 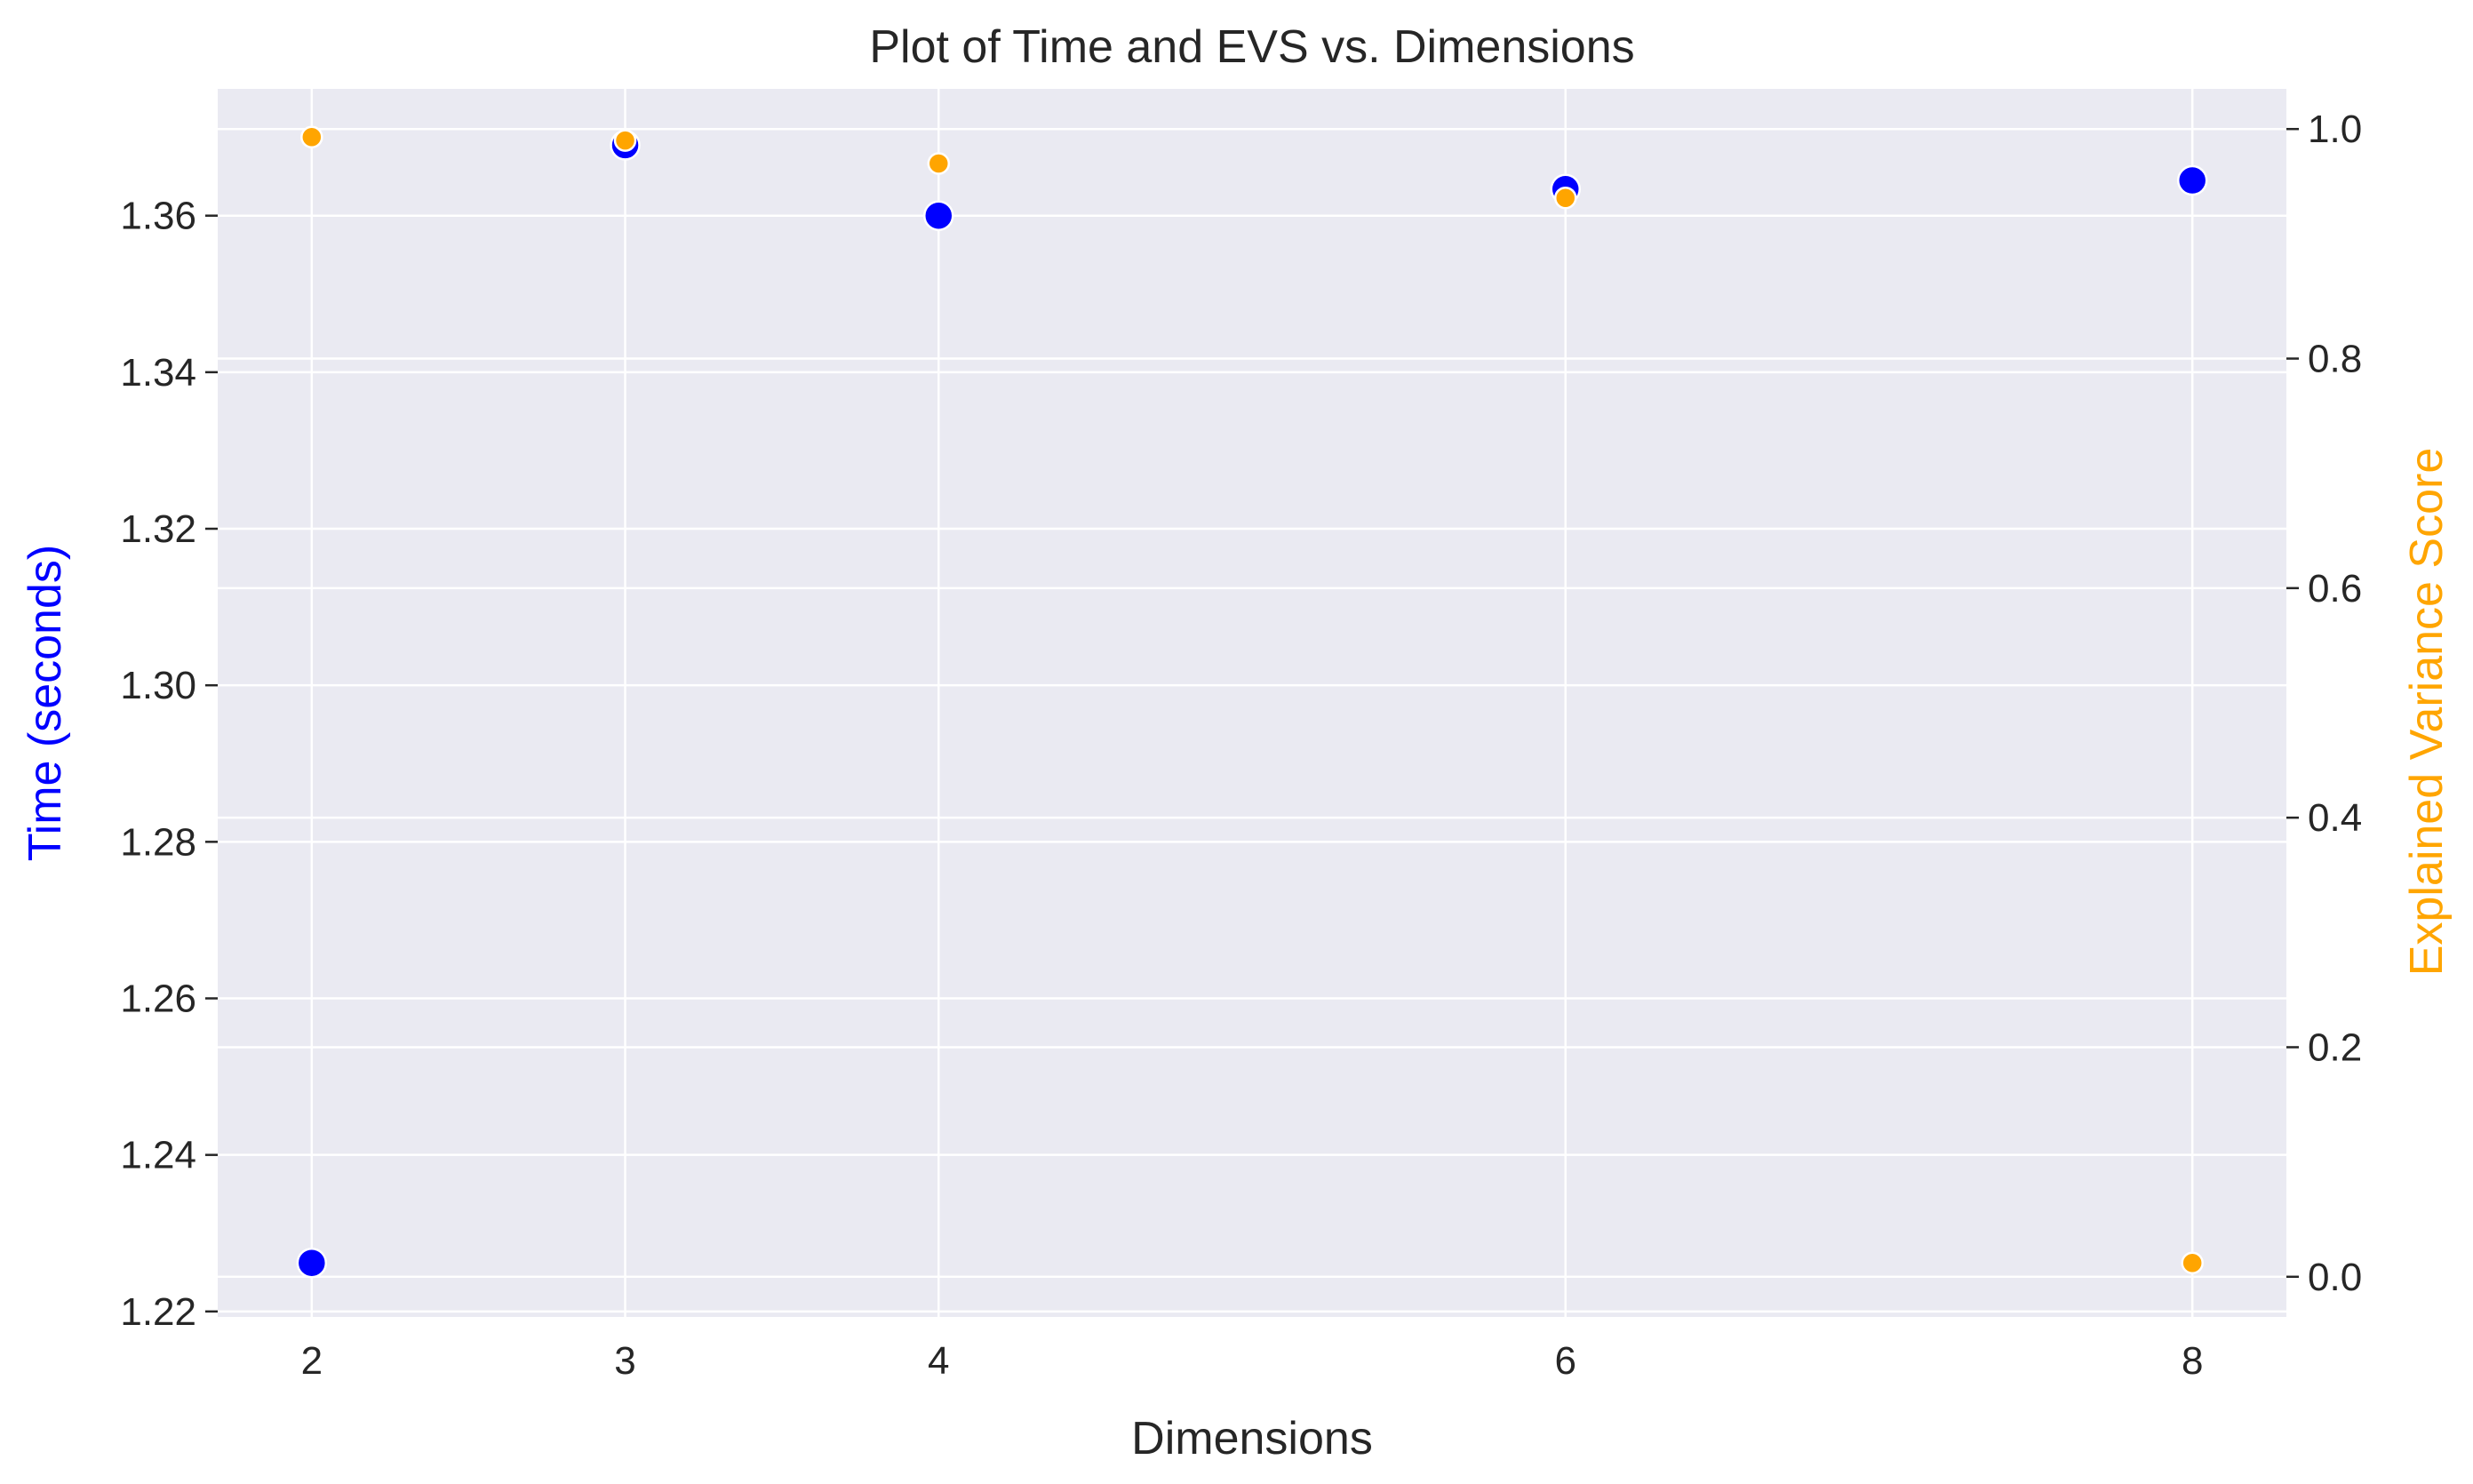 I want to click on x-tick-label: 8, so click(x=2193, y=1361).